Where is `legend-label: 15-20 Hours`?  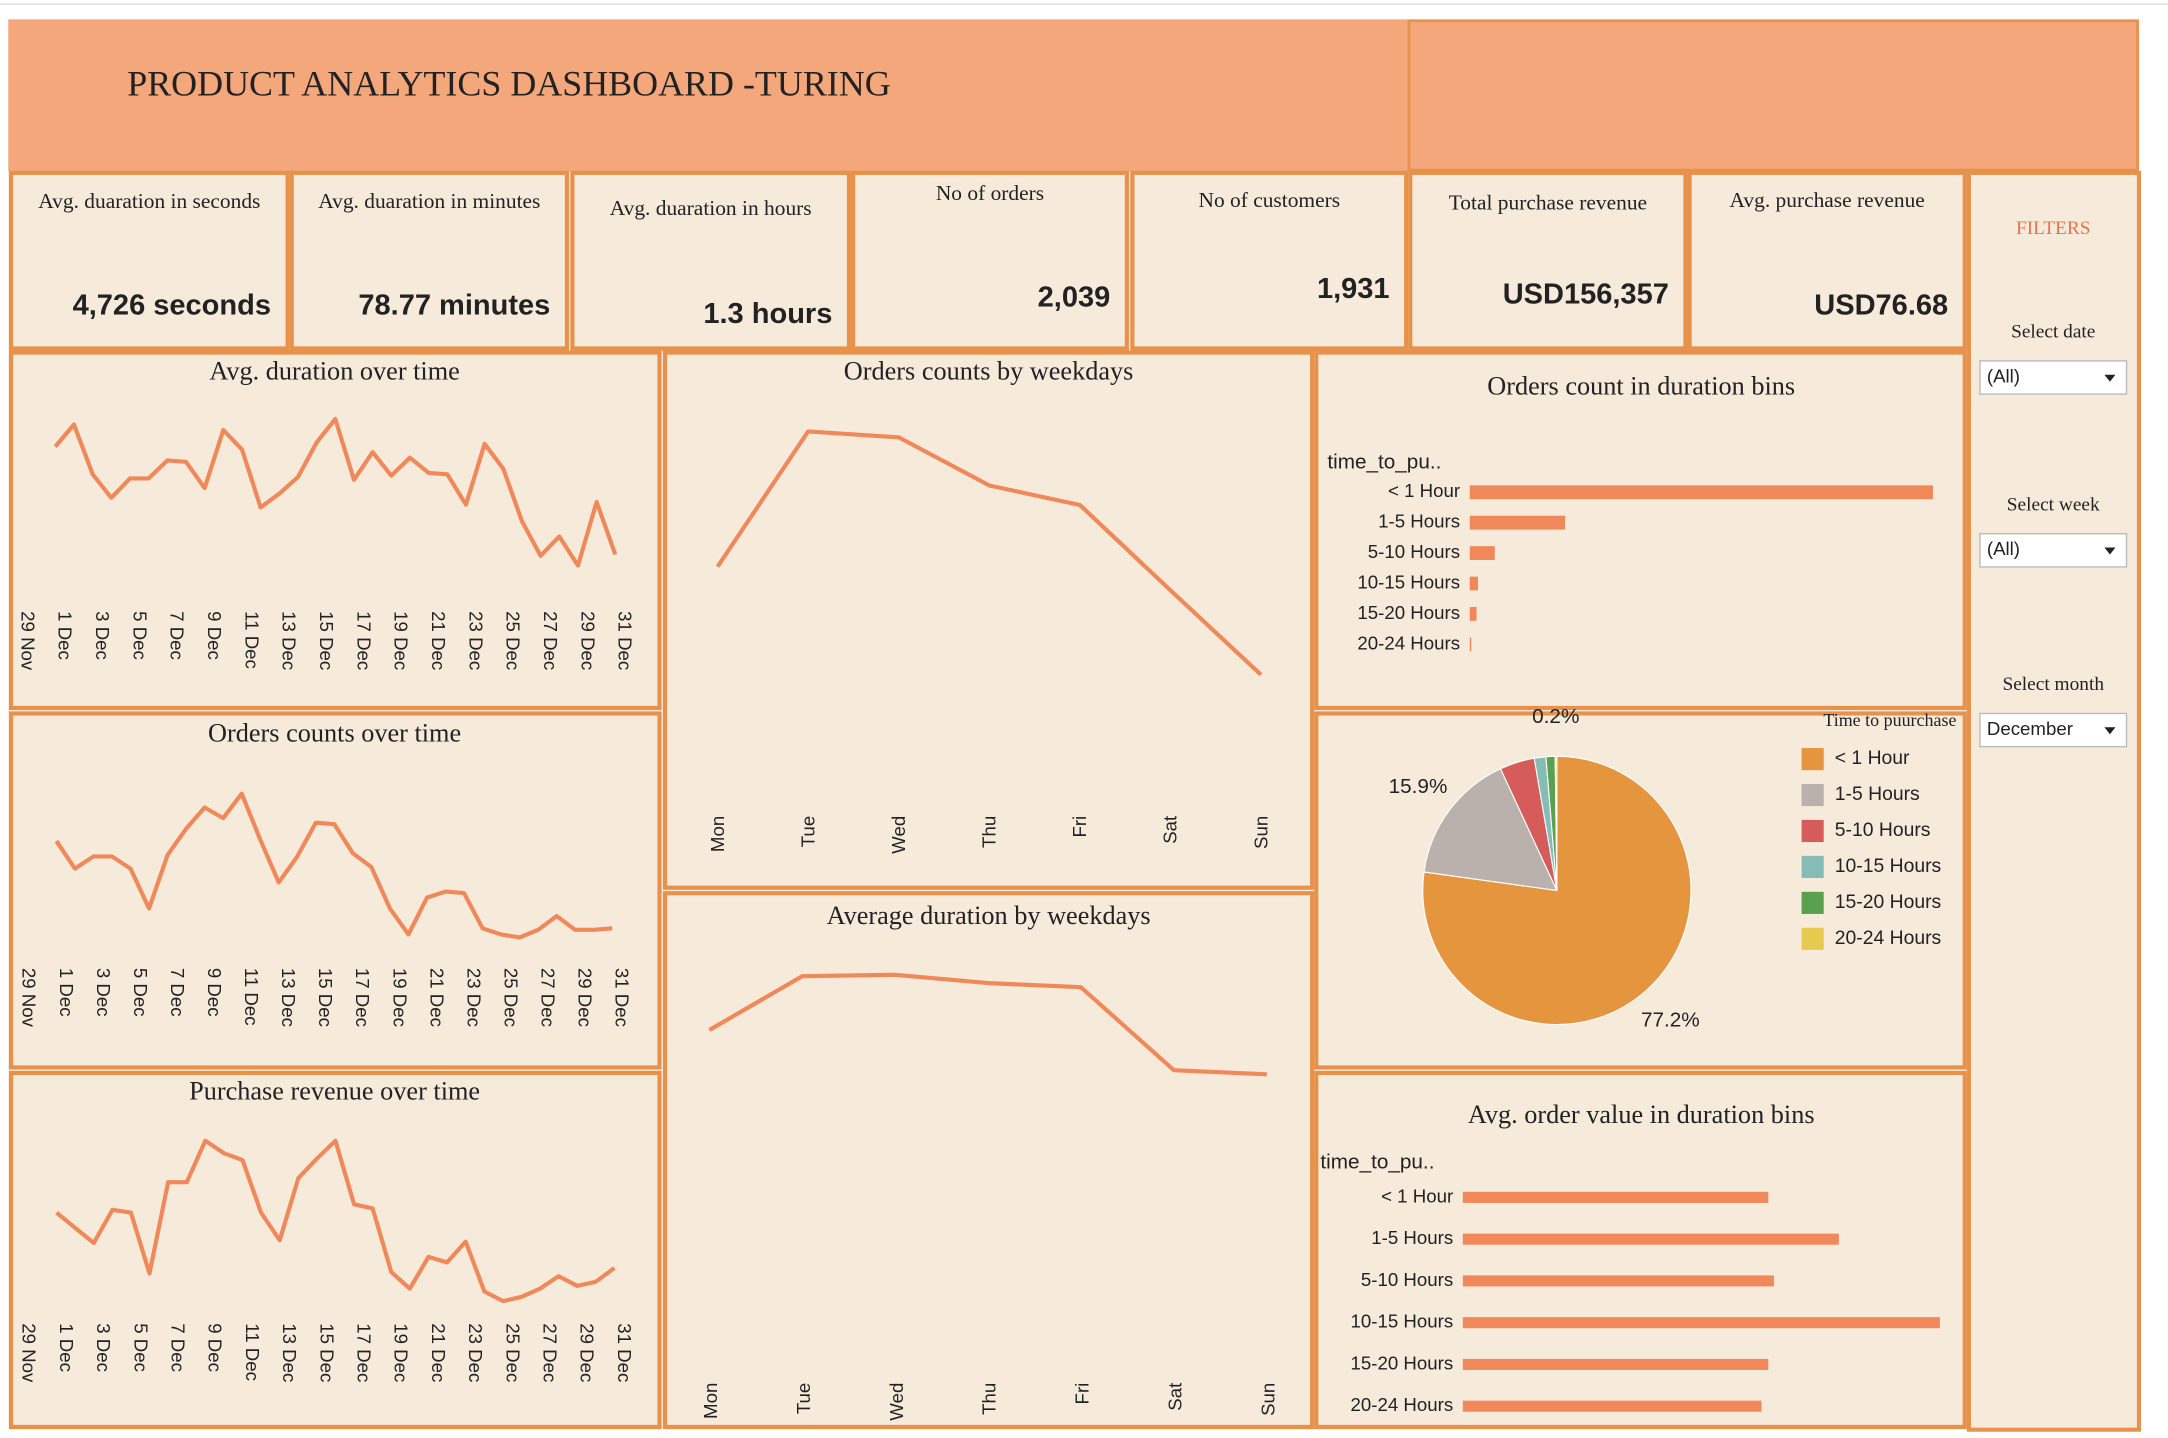
legend-label: 15-20 Hours is located at coordinates (1888, 902).